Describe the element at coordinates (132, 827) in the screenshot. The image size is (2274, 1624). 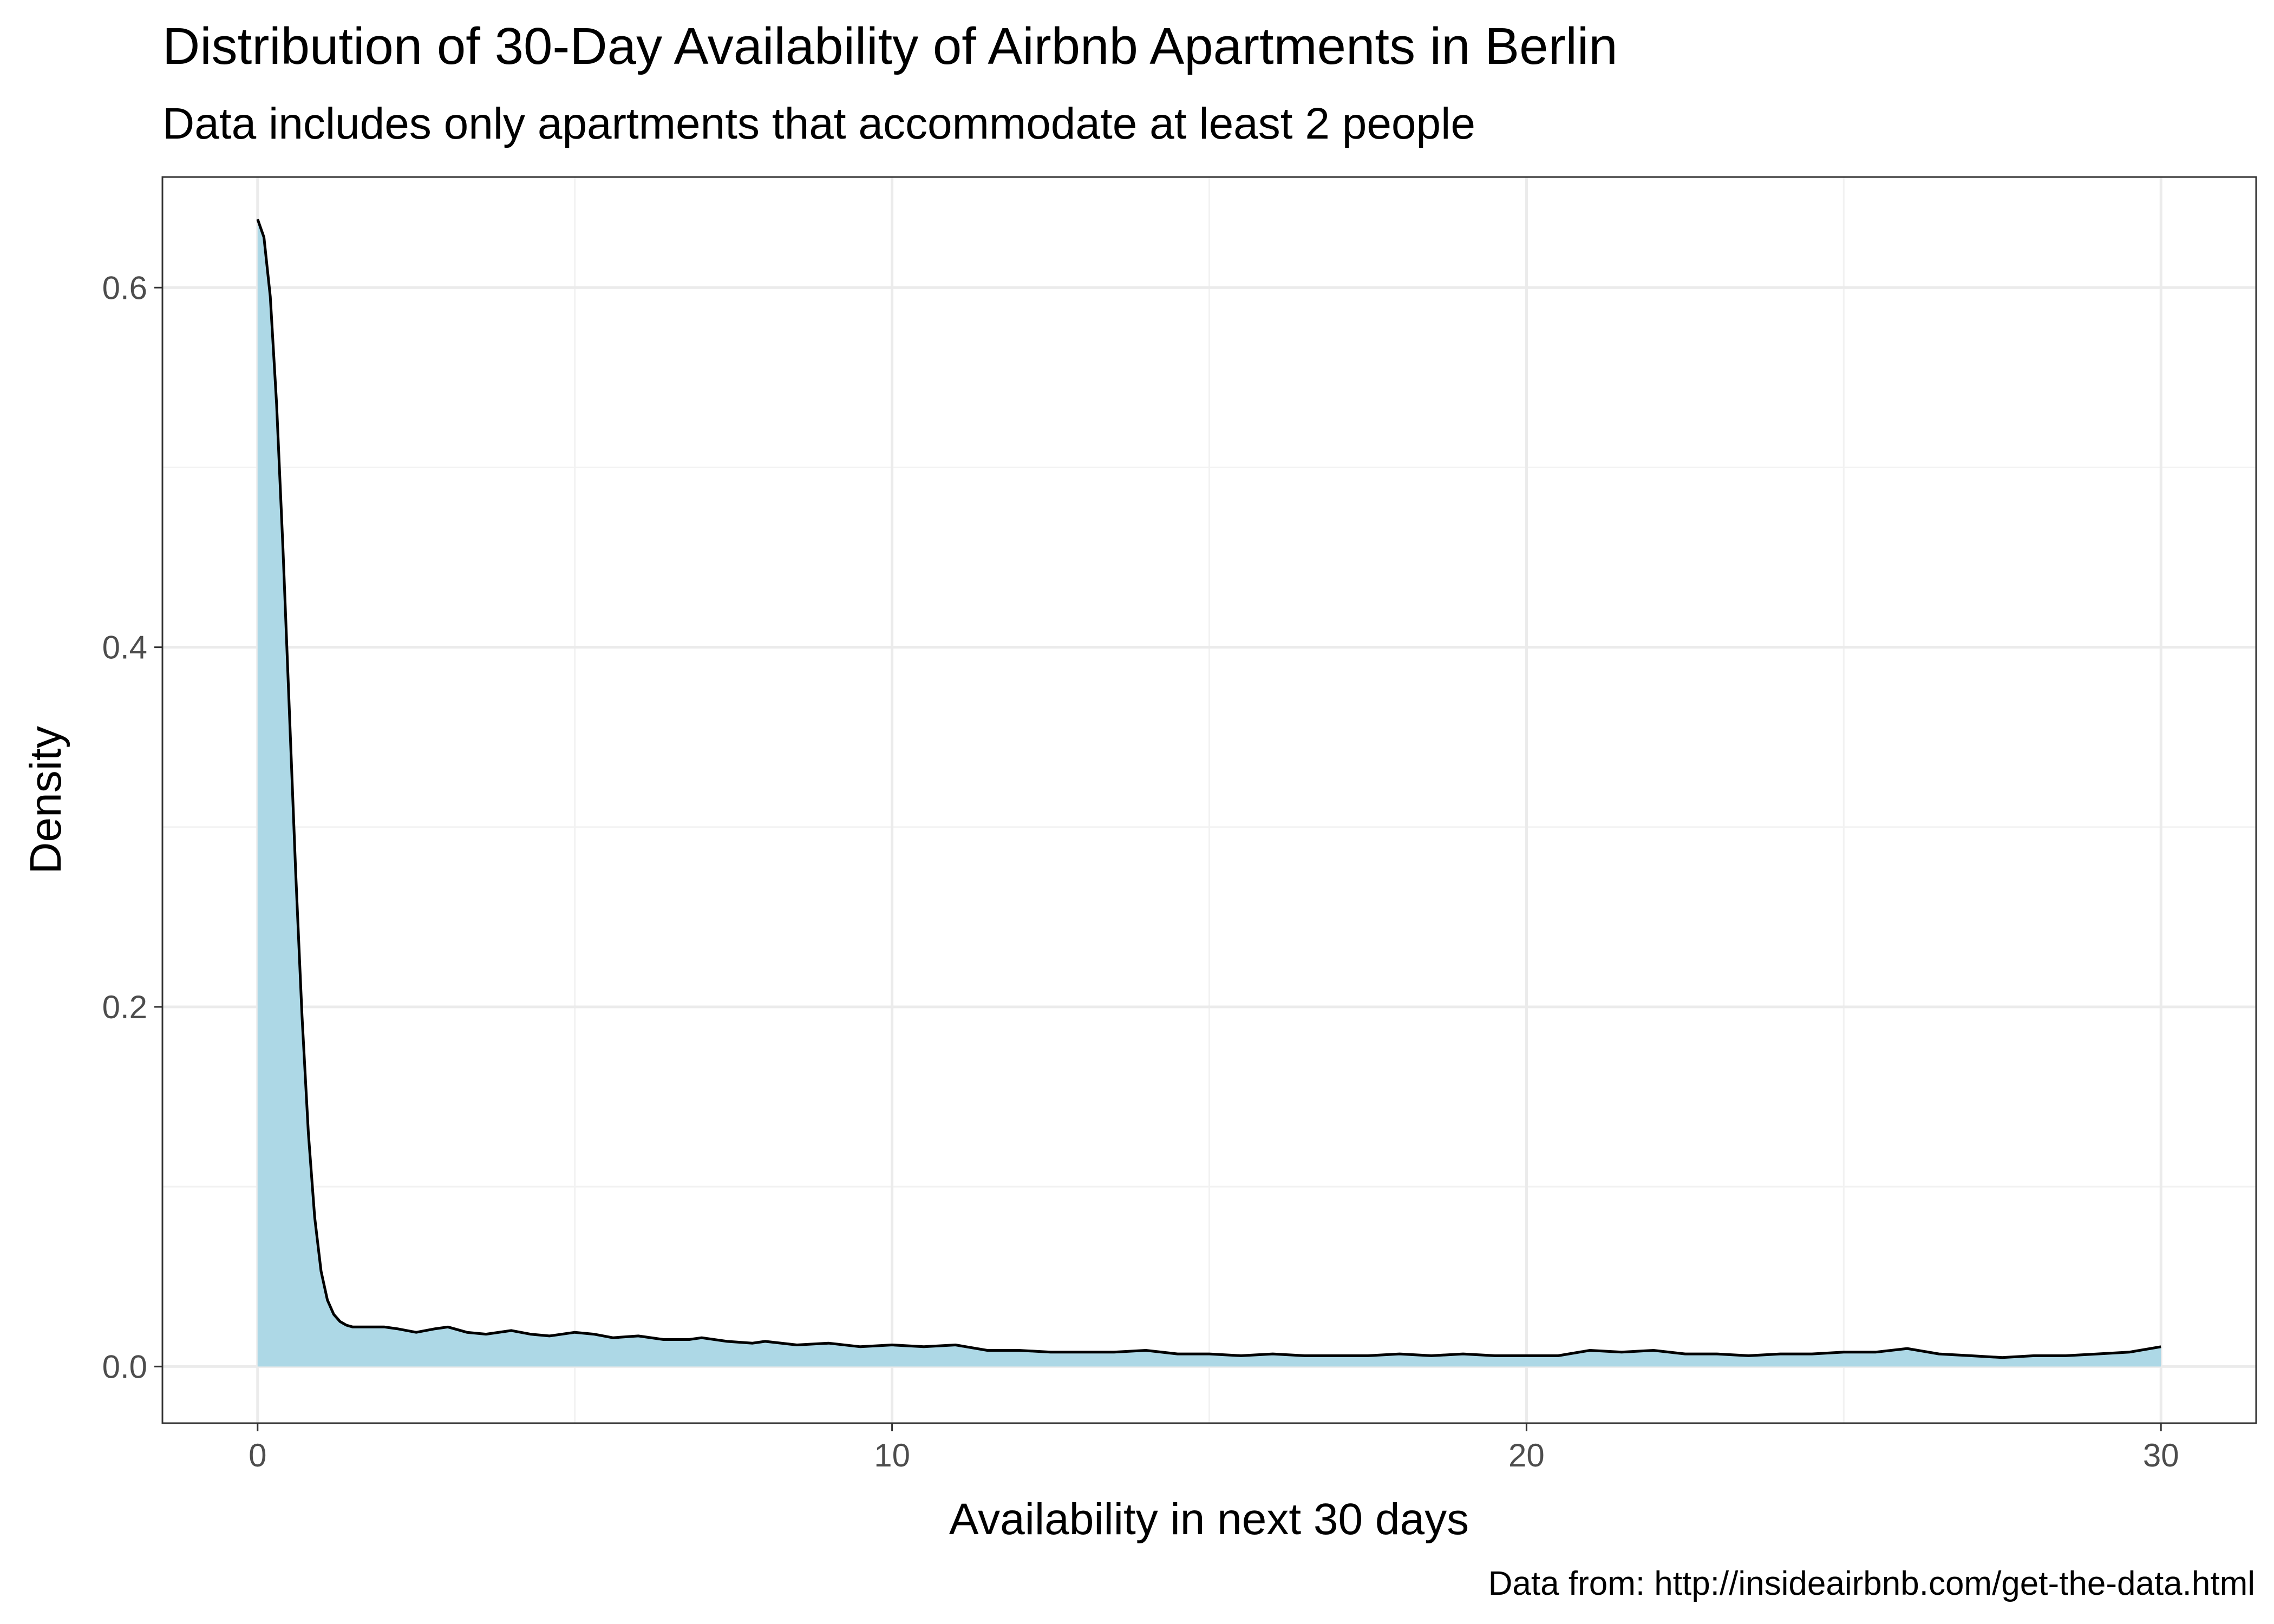
I see `y-axis: 0.0 0.2 0.4 0.6` at that location.